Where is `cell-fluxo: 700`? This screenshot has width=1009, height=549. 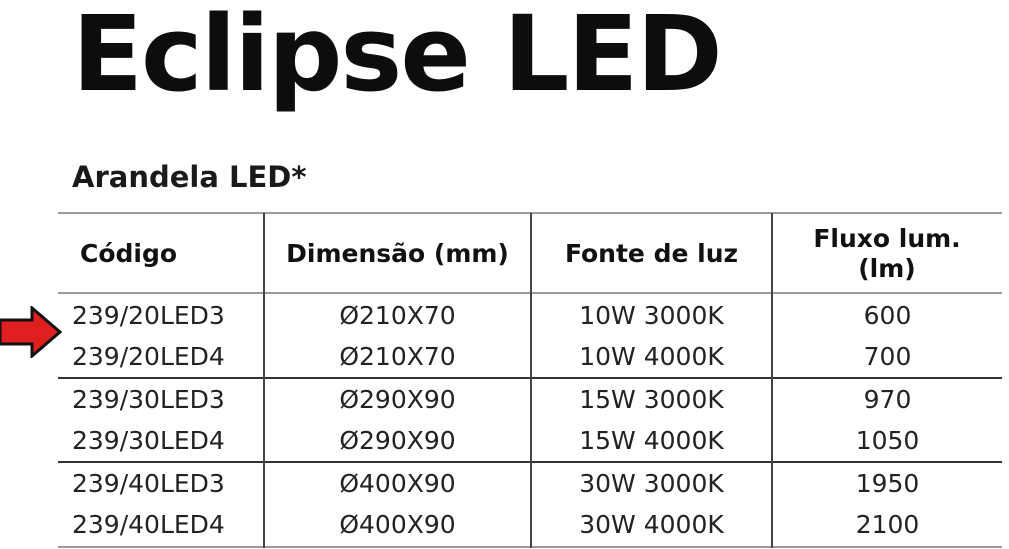 cell-fluxo: 700 is located at coordinates (887, 356).